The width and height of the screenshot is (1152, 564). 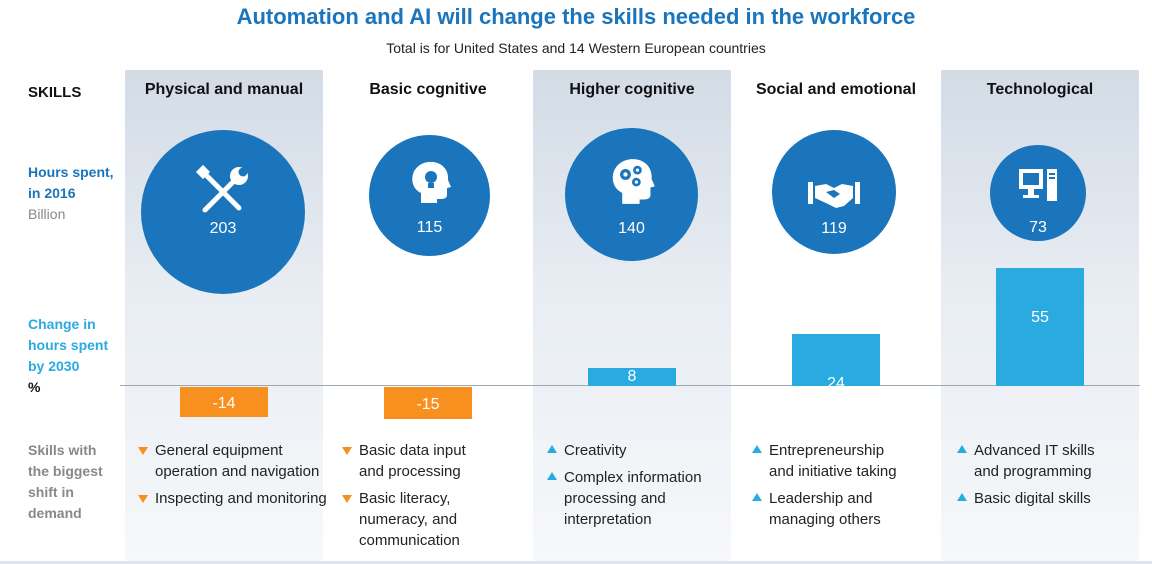 What do you see at coordinates (576, 562) in the screenshot?
I see `bottom-divider` at bounding box center [576, 562].